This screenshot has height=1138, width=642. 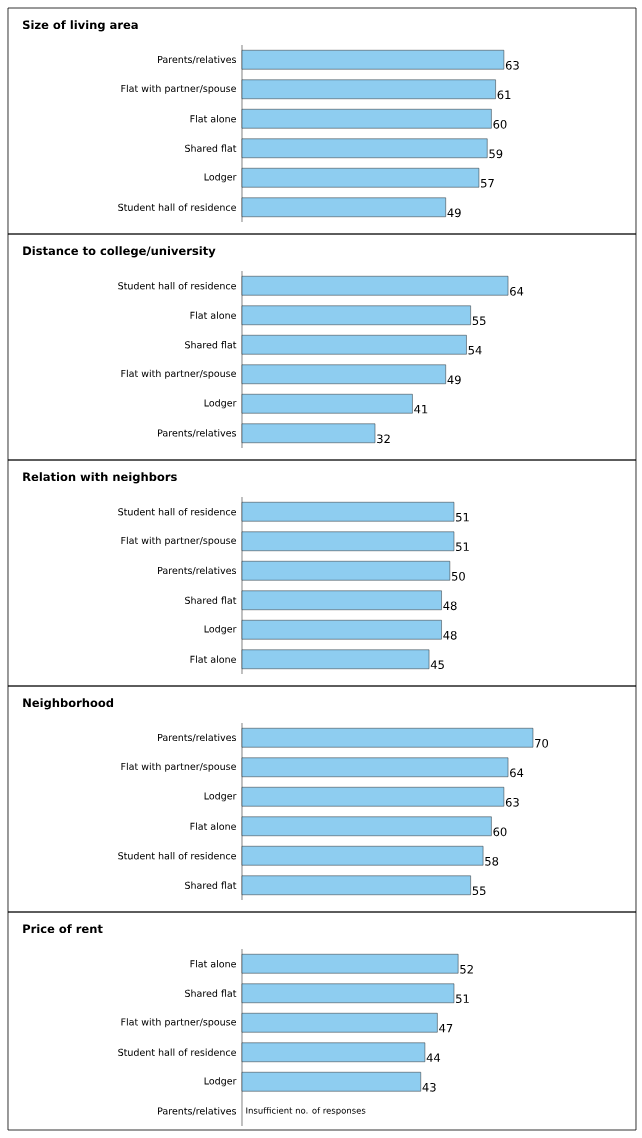 I want to click on text: Distance to college/university, so click(x=119, y=252).